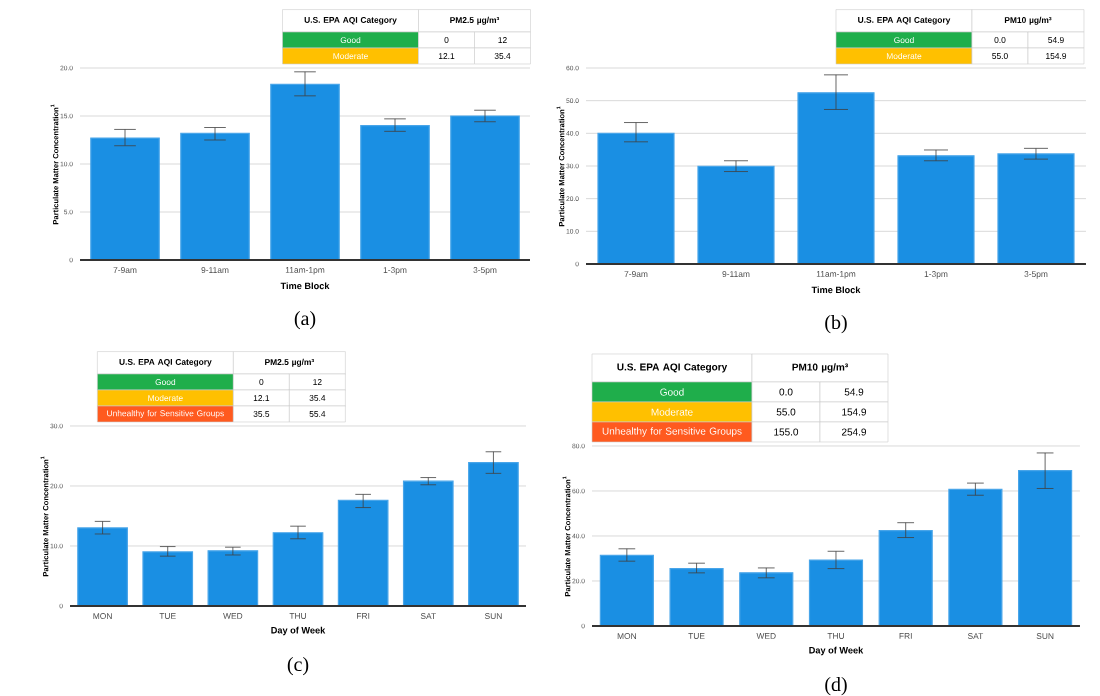 This screenshot has width=1100, height=696. I want to click on text: (c), so click(298, 666).